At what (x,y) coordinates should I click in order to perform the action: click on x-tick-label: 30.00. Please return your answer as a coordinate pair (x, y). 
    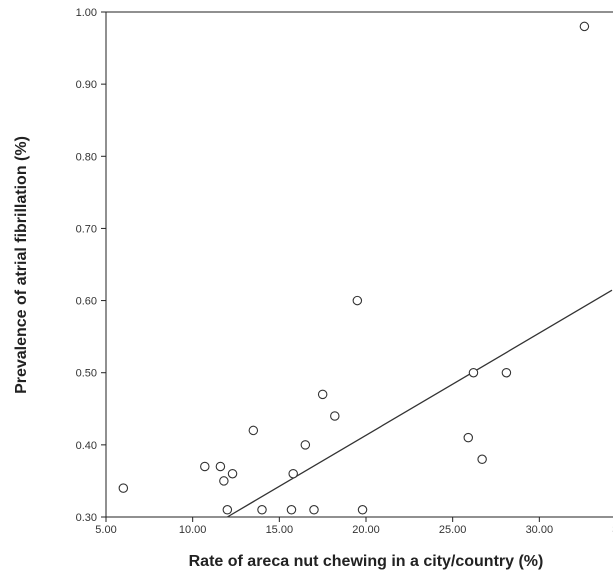
    Looking at the image, I should click on (540, 530).